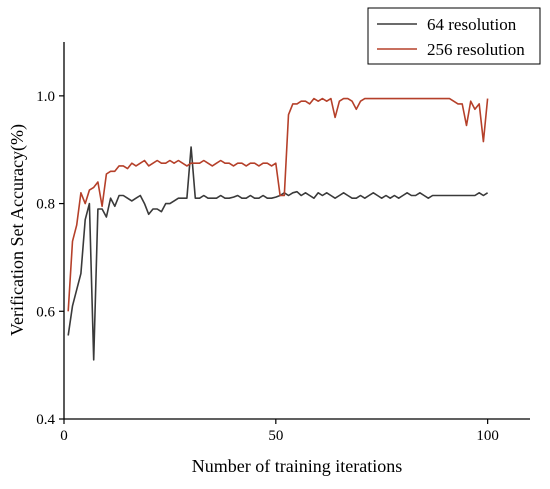 This screenshot has height=489, width=550. Describe the element at coordinates (472, 24) in the screenshot. I see `legend-label-64-resolution: 64 resolution` at that location.